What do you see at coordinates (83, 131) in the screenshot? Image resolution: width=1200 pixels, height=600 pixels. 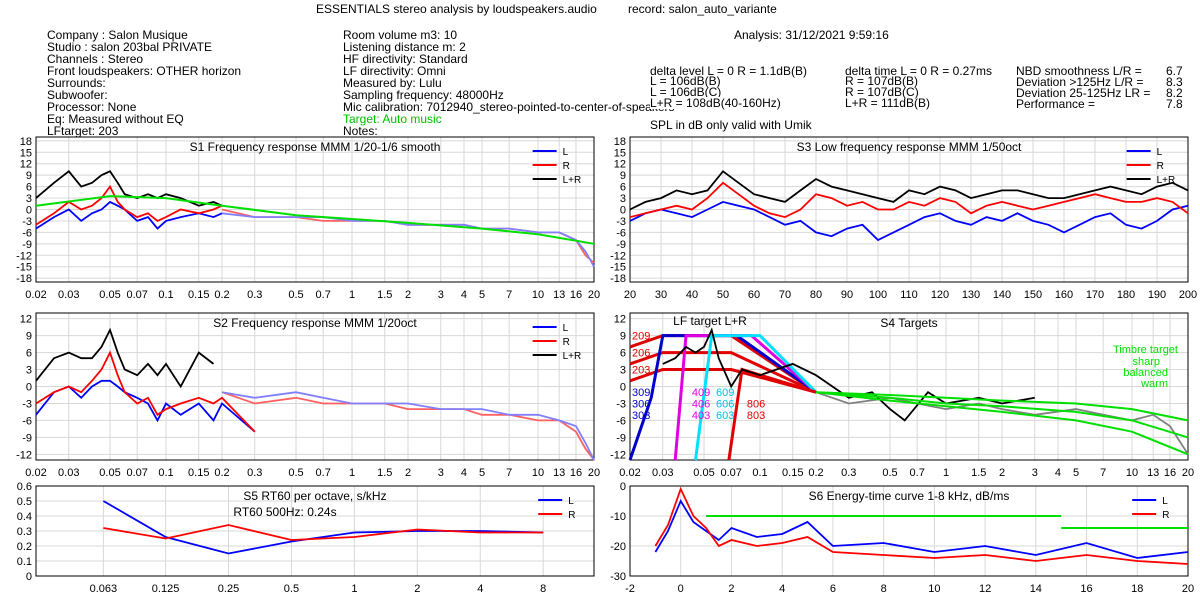 I see `info-lftarget: LFtarget: 203` at bounding box center [83, 131].